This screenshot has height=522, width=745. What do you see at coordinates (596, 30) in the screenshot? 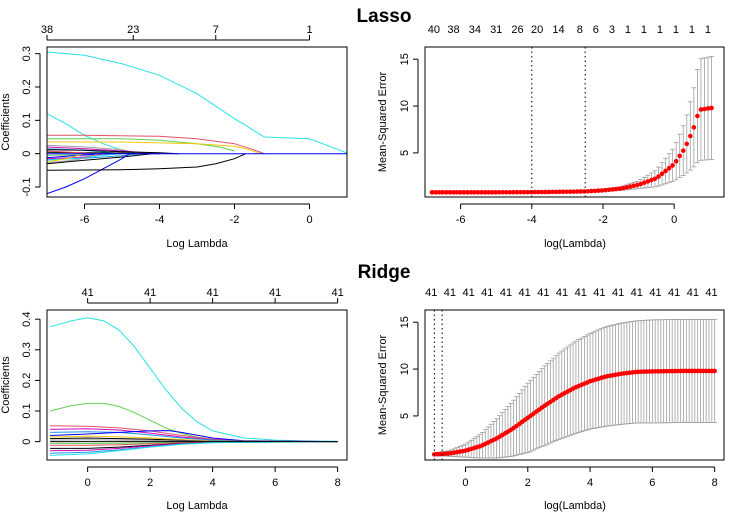
I see `top-tick-label: 6` at bounding box center [596, 30].